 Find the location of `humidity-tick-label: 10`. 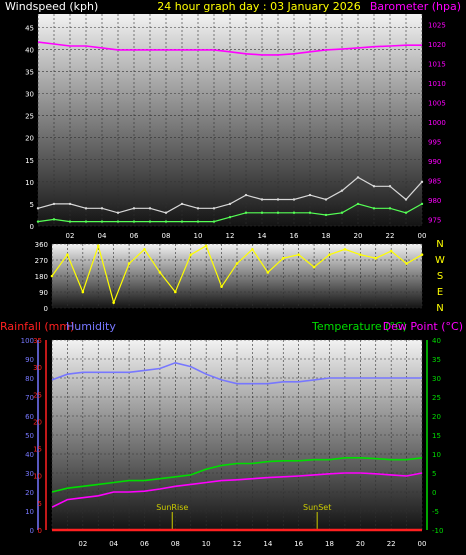

humidity-tick-label: 10 is located at coordinates (29, 512).